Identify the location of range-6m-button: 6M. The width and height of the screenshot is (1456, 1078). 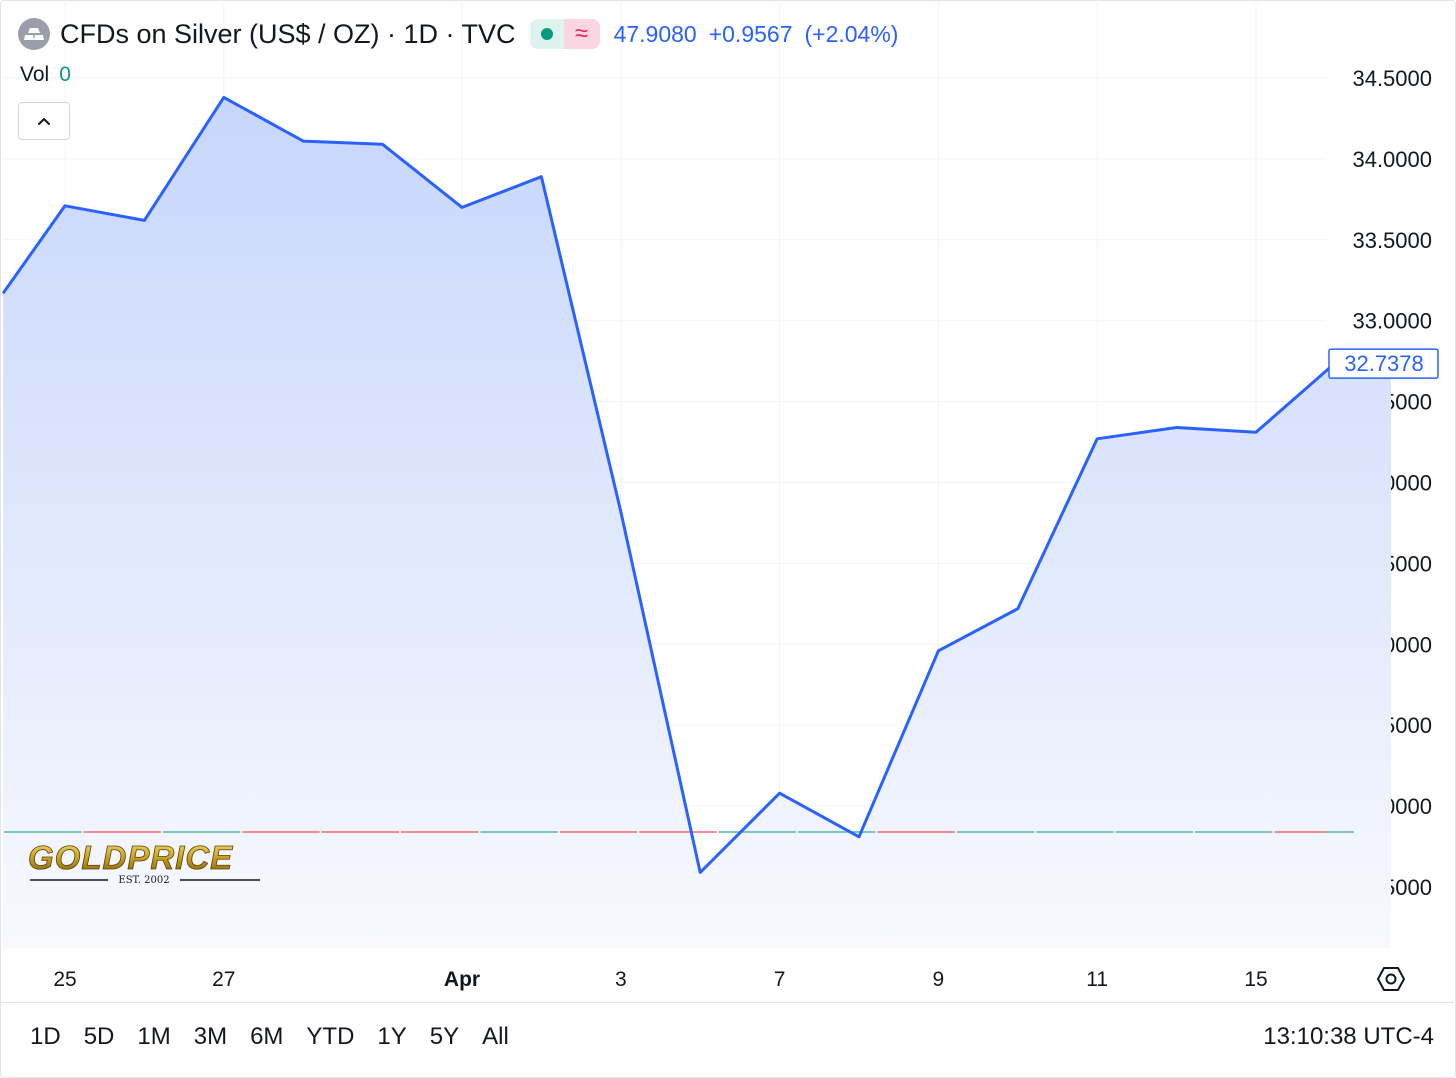
(267, 1036).